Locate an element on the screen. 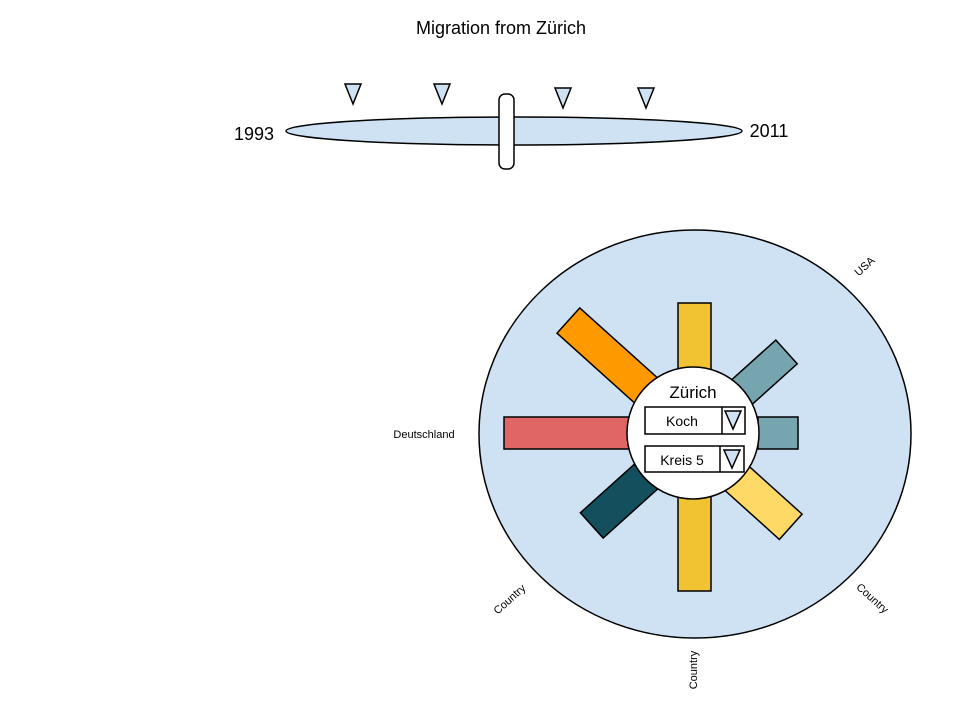  country-label-top-right: USA is located at coordinates (865, 266).